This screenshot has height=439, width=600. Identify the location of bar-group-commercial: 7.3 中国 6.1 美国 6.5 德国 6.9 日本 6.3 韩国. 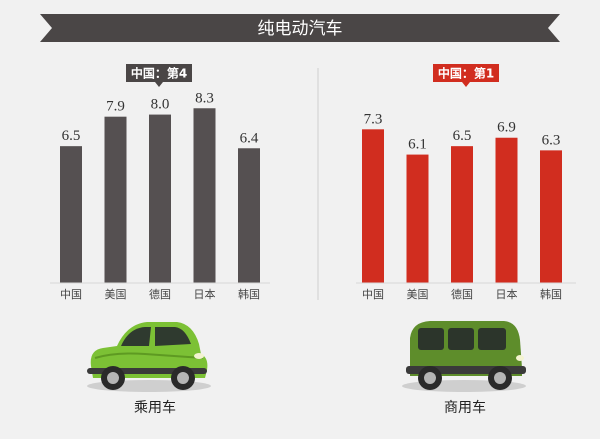
(462, 206).